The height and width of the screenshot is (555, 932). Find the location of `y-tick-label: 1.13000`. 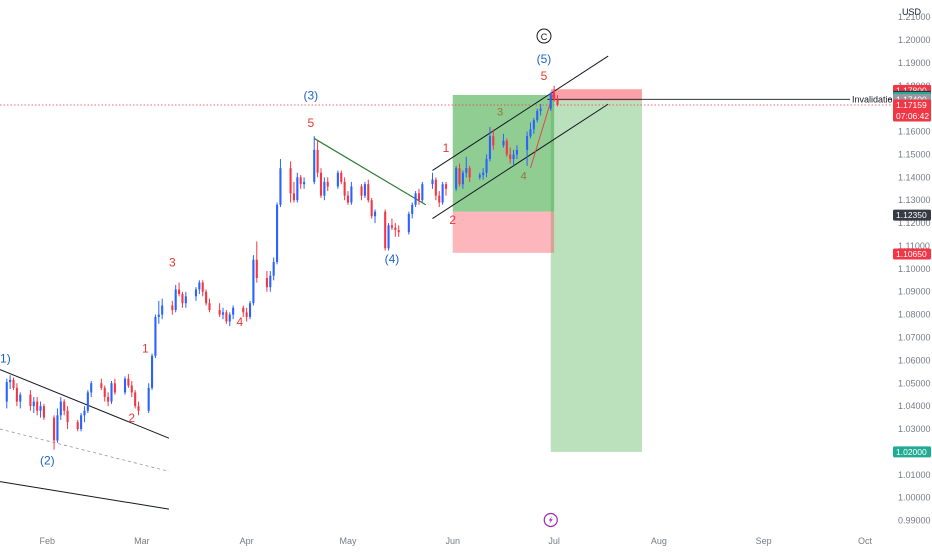

y-tick-label: 1.13000 is located at coordinates (914, 200).